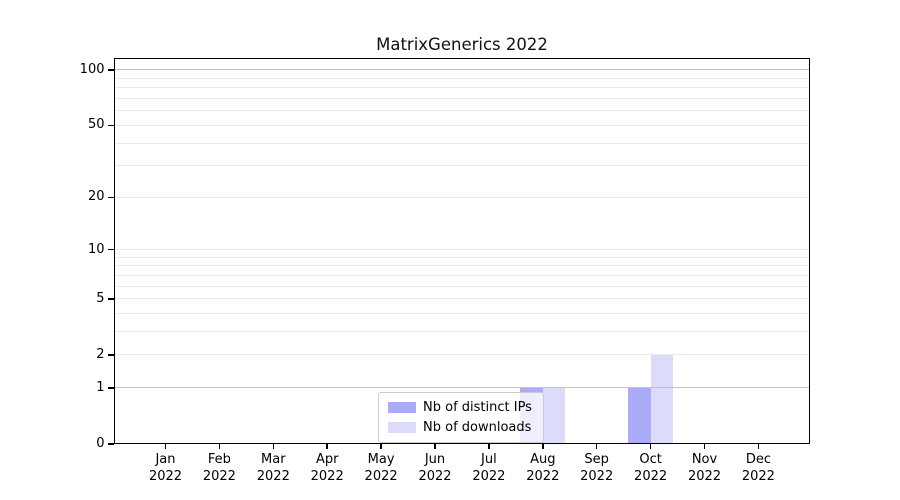 The height and width of the screenshot is (500, 900). I want to click on y-axis-tick-label: 10, so click(96, 249).